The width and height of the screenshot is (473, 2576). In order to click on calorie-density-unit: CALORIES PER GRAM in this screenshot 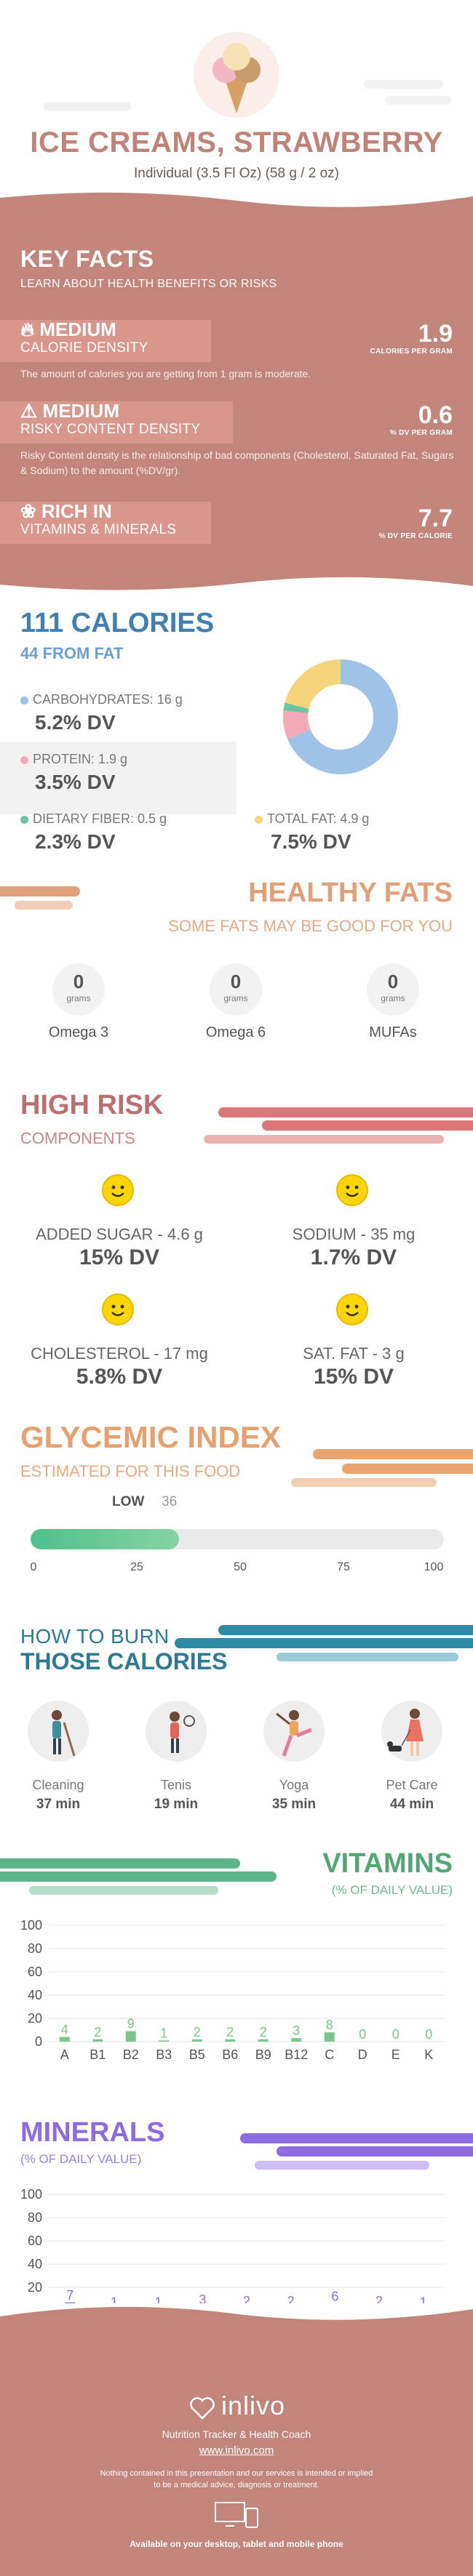, I will do `click(411, 352)`.